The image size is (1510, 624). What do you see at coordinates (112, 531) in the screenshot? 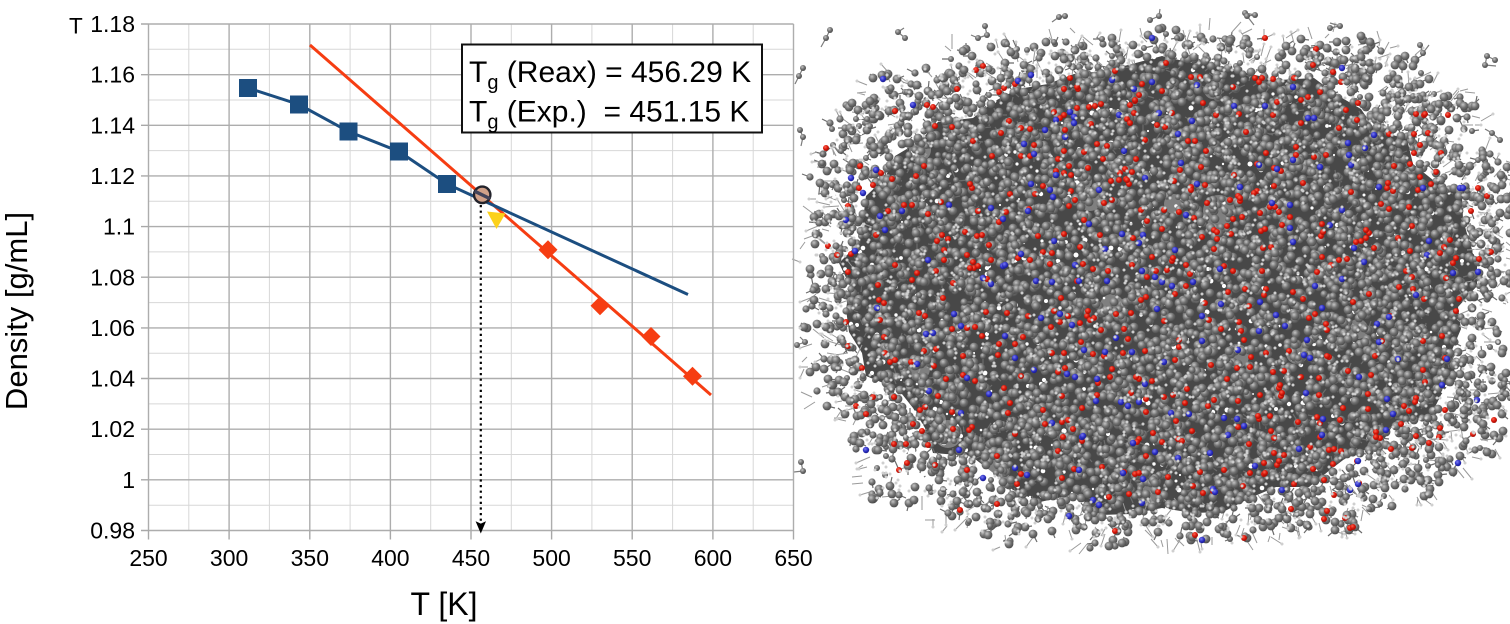
I see `svg-text: 0.98` at bounding box center [112, 531].